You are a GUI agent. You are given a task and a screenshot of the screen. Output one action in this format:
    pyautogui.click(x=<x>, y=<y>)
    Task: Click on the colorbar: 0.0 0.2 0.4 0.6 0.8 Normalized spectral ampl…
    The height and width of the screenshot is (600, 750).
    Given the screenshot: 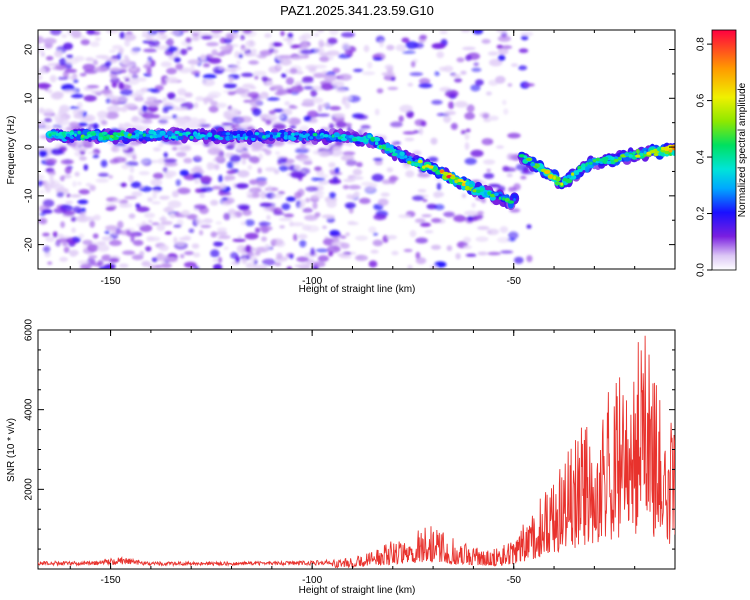 What is the action you would take?
    pyautogui.click(x=722, y=153)
    